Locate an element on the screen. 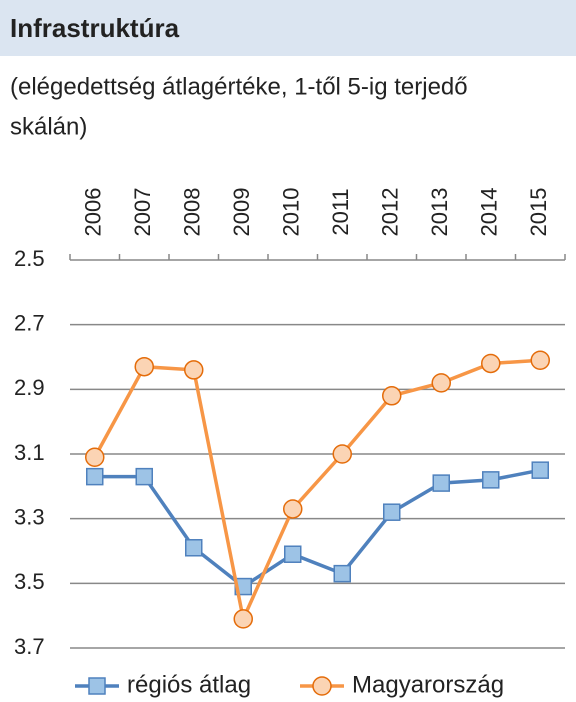  y-tick-label: 2.7 is located at coordinates (29, 322).